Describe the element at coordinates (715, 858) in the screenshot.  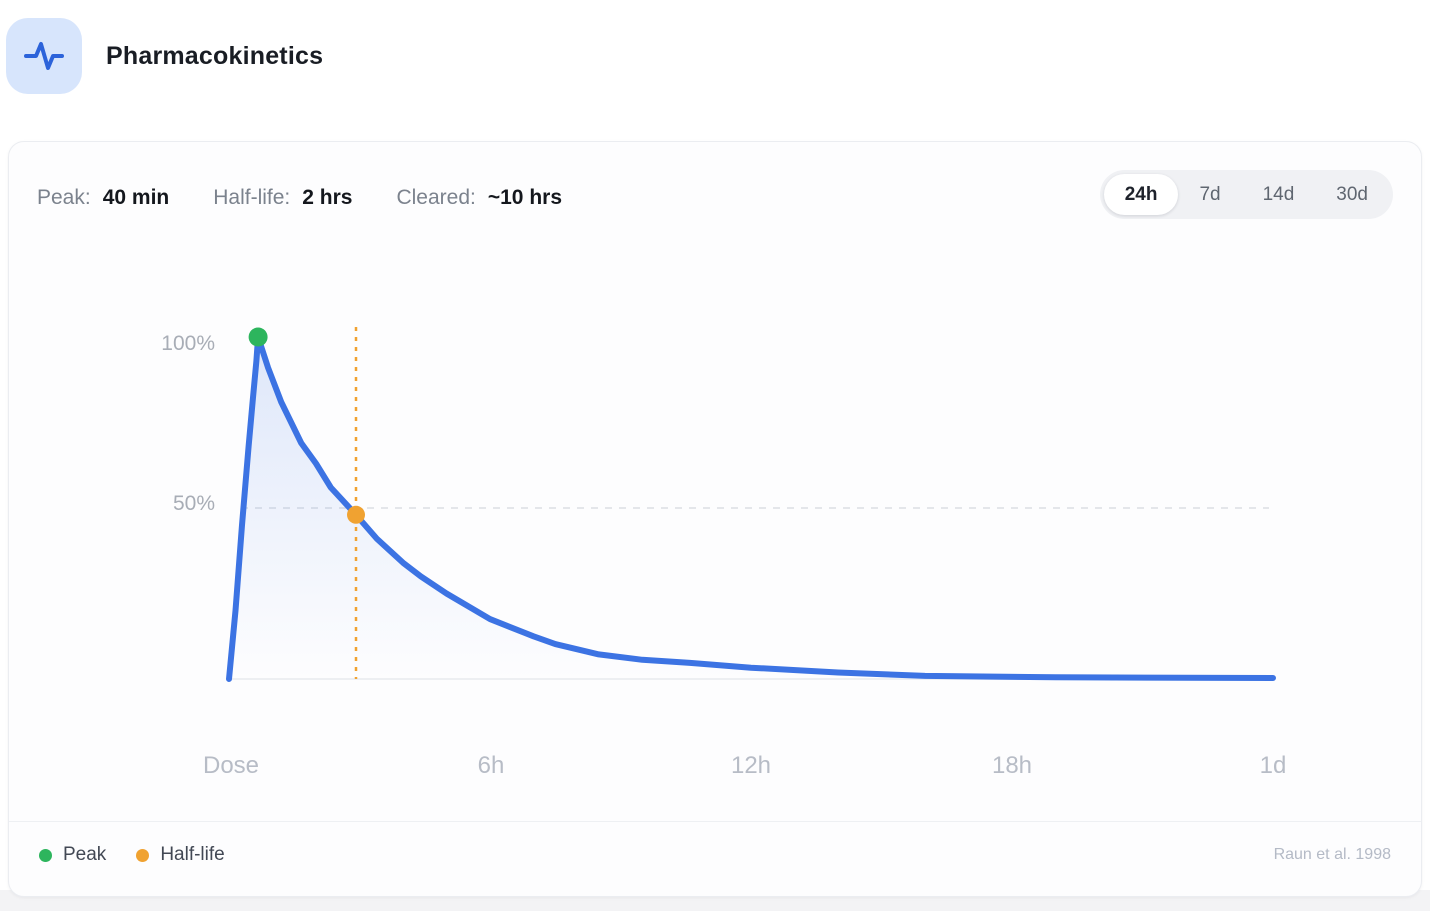
I see `card-footer: Peak Half-life Raun et al. 1998` at that location.